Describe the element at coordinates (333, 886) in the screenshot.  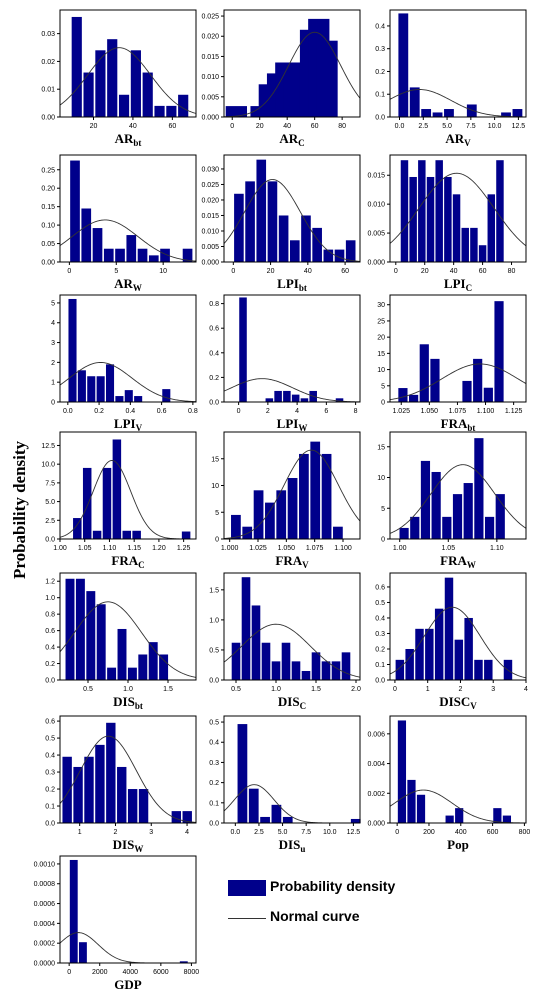
I see `legend-bar-label: Probability density` at that location.